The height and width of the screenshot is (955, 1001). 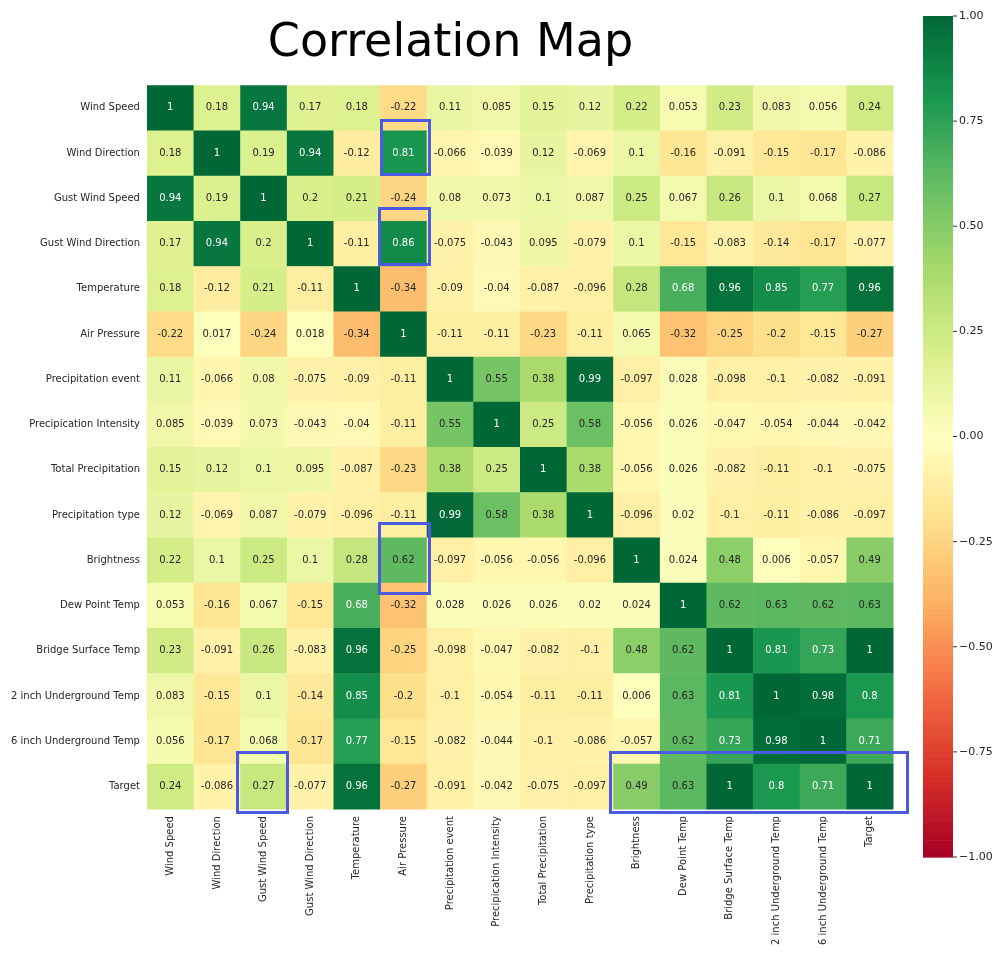 What do you see at coordinates (543, 288) in the screenshot?
I see `data-label: -0.087` at bounding box center [543, 288].